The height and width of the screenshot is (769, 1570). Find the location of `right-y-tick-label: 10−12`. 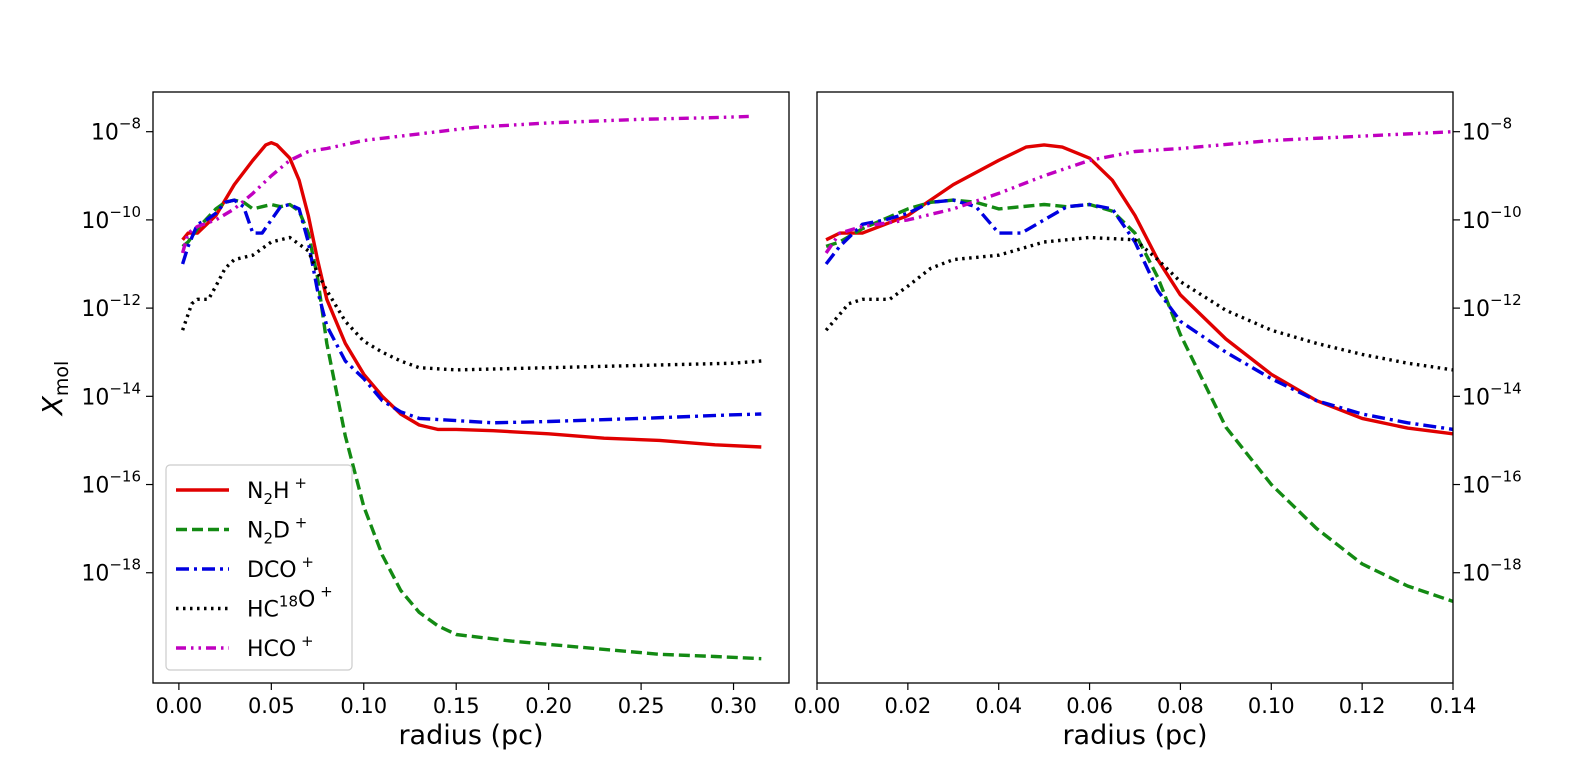

right-y-tick-label: 10−12 is located at coordinates (1492, 306).